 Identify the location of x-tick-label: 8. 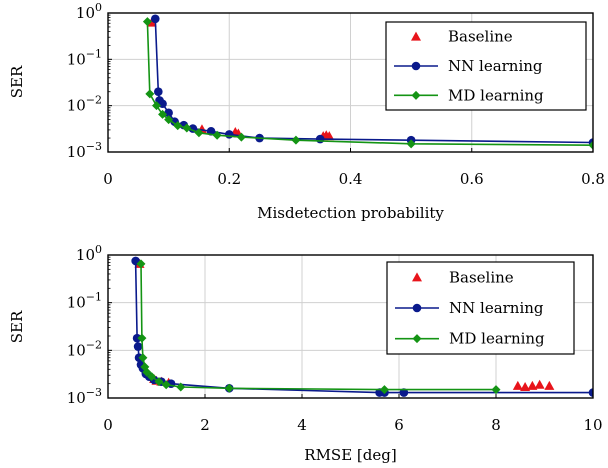
(496, 425).